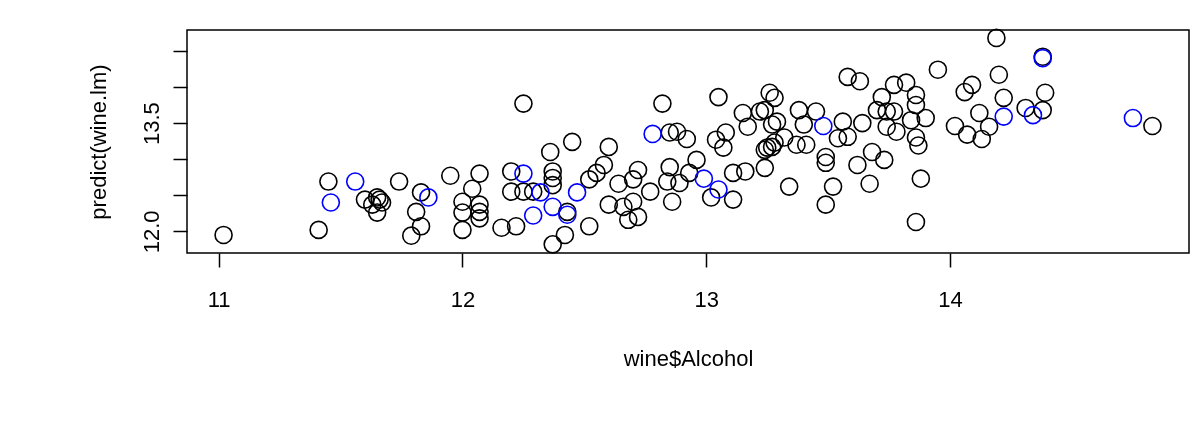 The height and width of the screenshot is (433, 1195). Describe the element at coordinates (950, 299) in the screenshot. I see `x-tick-label: 14` at that location.